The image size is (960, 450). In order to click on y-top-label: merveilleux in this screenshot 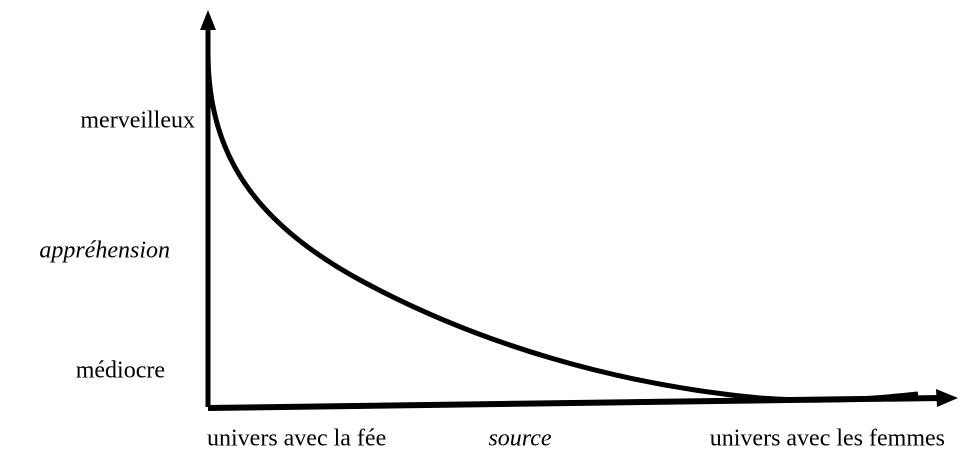, I will do `click(137, 121)`.